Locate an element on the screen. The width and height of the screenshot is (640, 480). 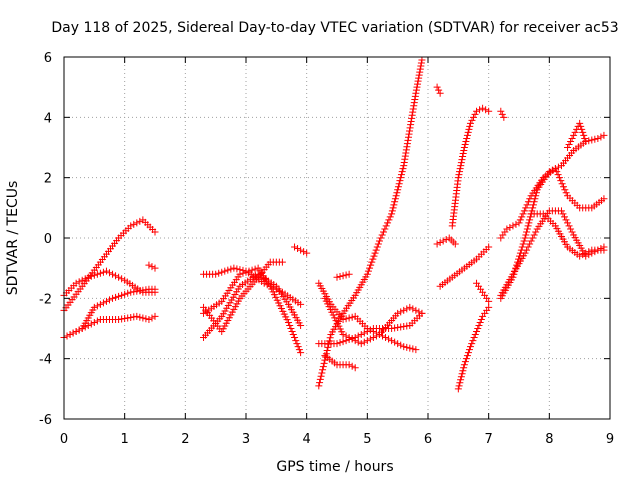
x-tick-label: 9 is located at coordinates (610, 439).